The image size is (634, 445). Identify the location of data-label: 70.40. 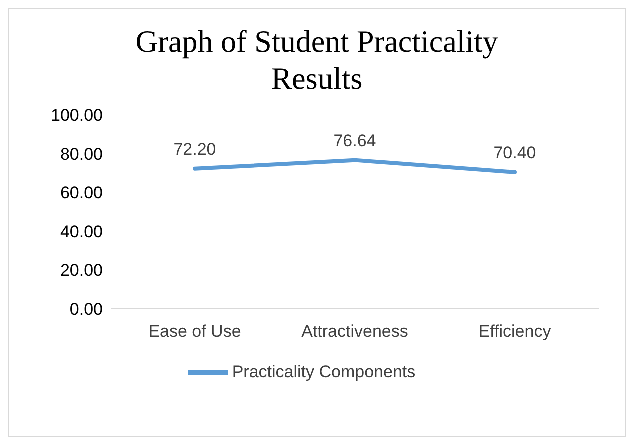
(515, 152).